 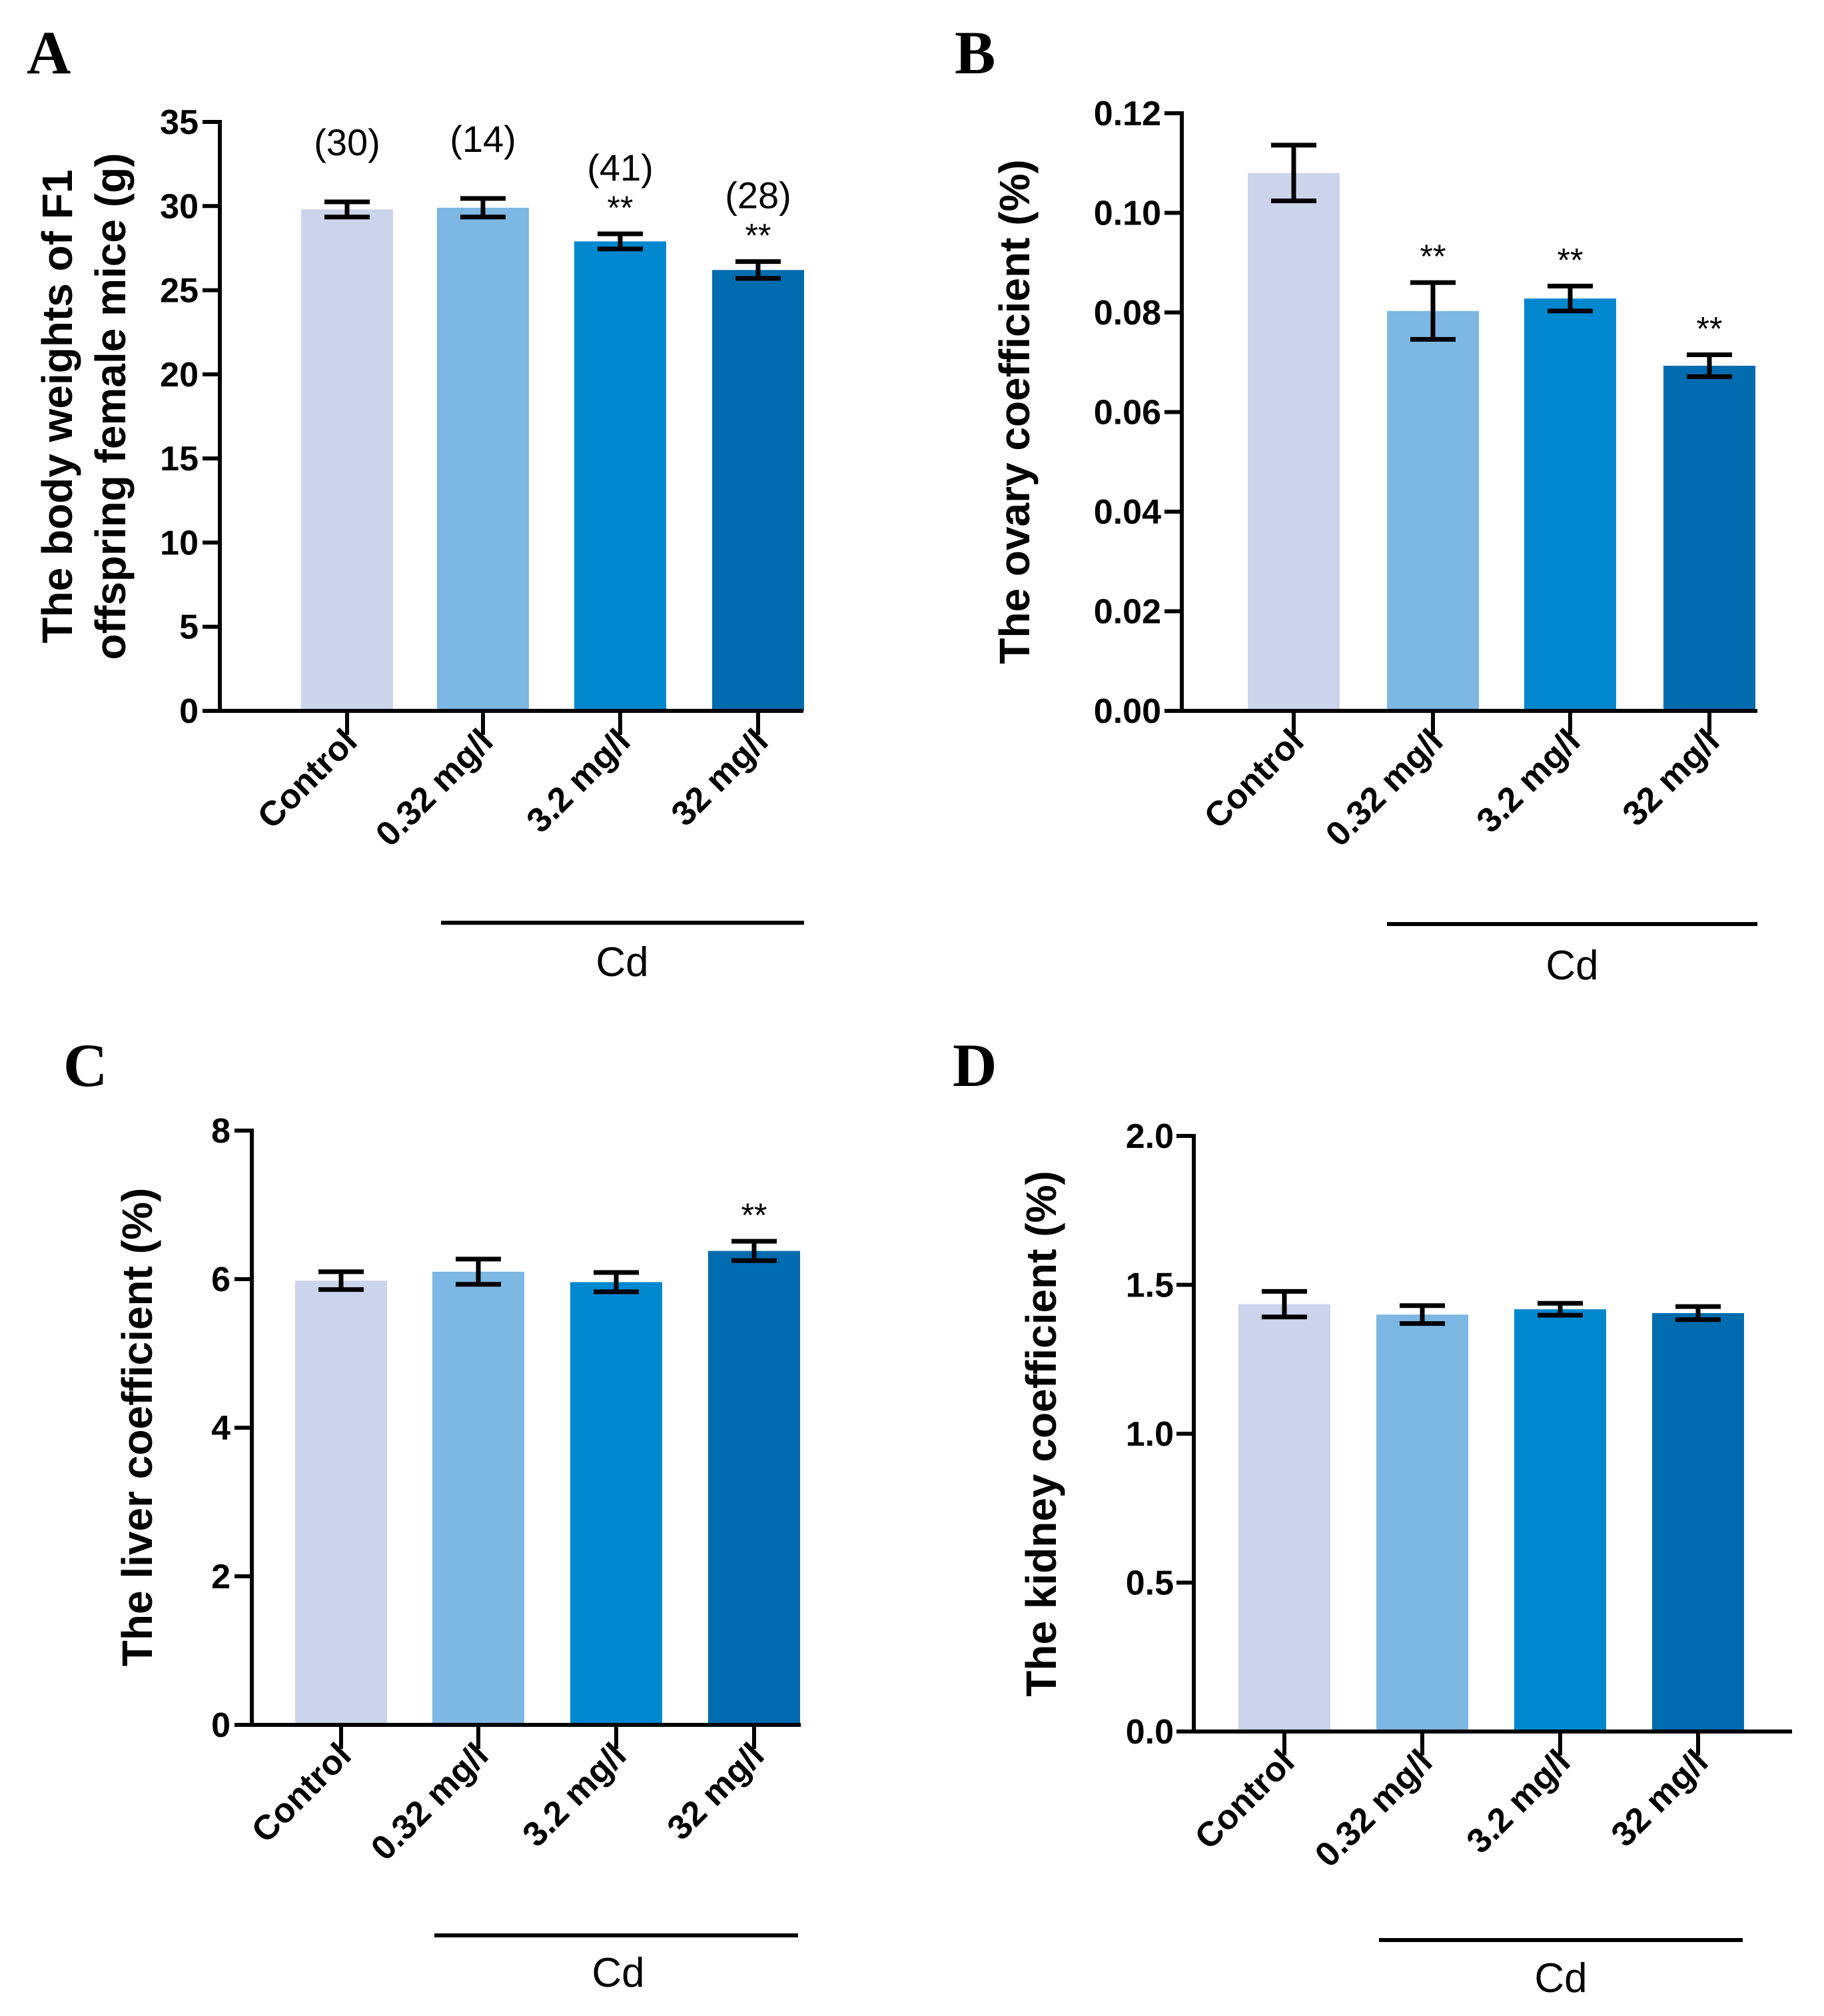 What do you see at coordinates (137, 1427) in the screenshot?
I see `y-axis-label: The liver coefficient (%)` at bounding box center [137, 1427].